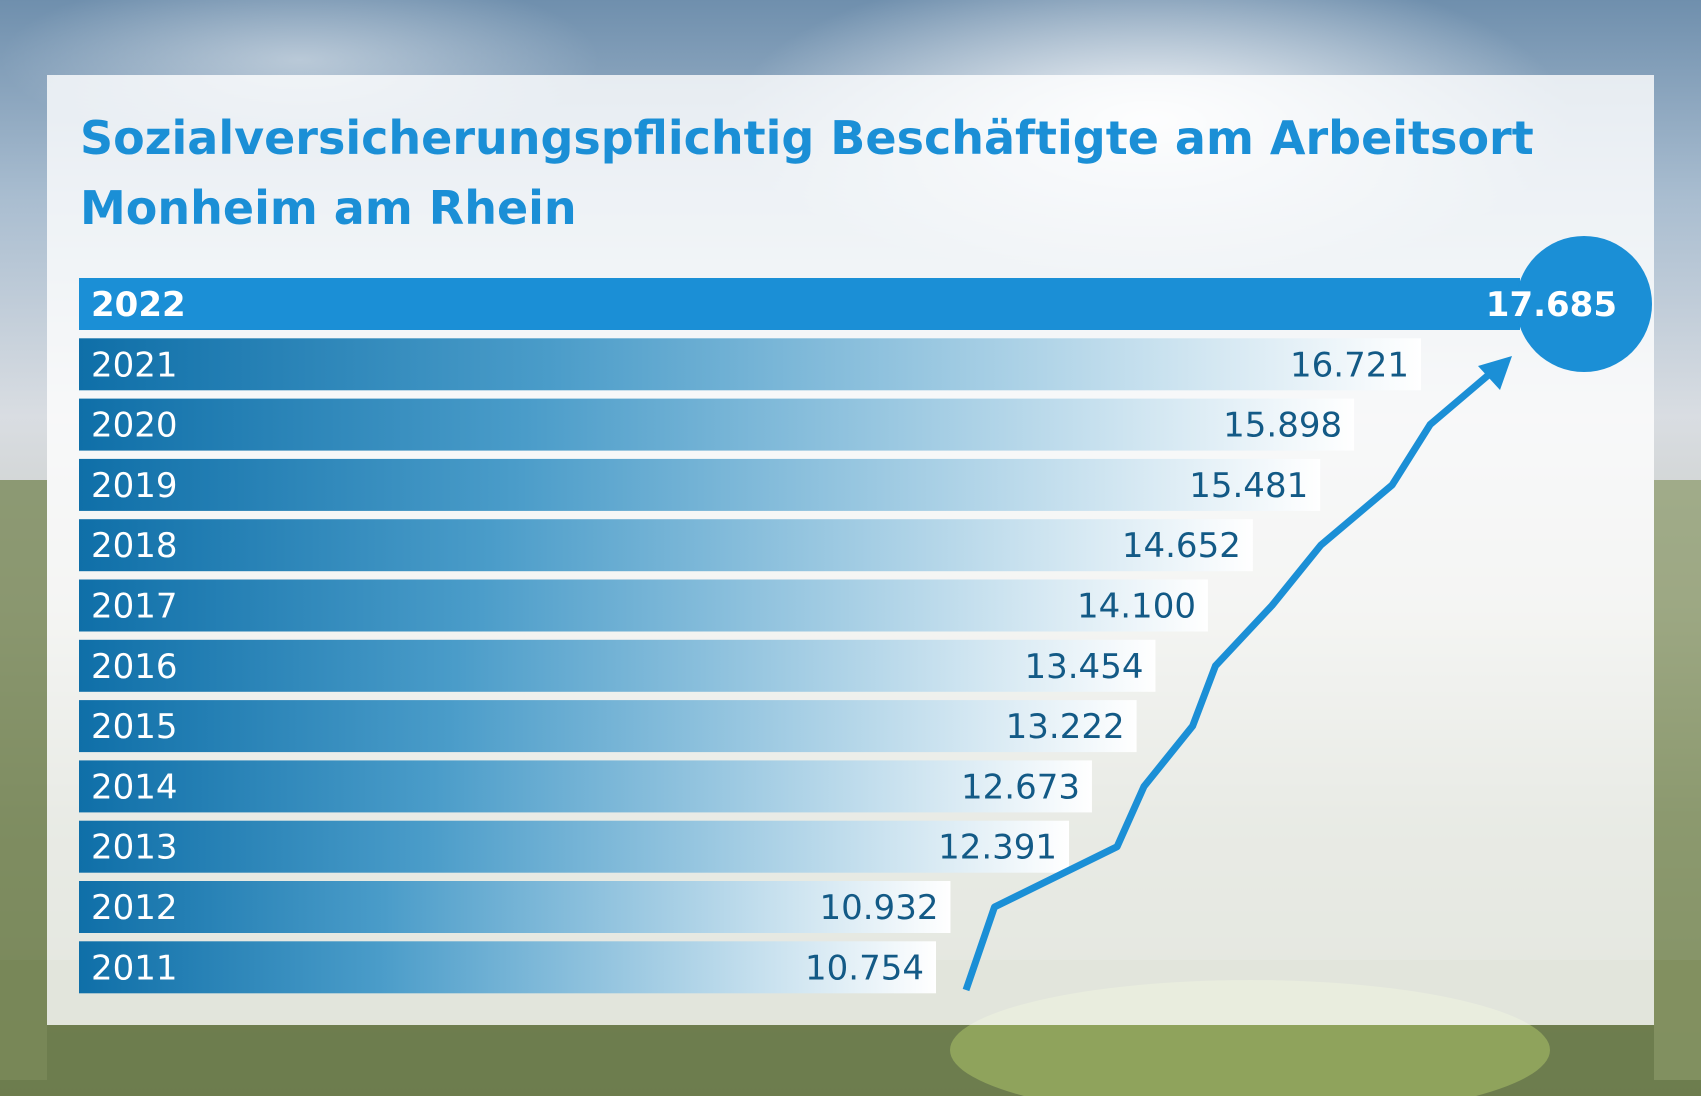 The height and width of the screenshot is (1096, 1701). What do you see at coordinates (878, 908) in the screenshot?
I see `value-label-2012: 10.932` at bounding box center [878, 908].